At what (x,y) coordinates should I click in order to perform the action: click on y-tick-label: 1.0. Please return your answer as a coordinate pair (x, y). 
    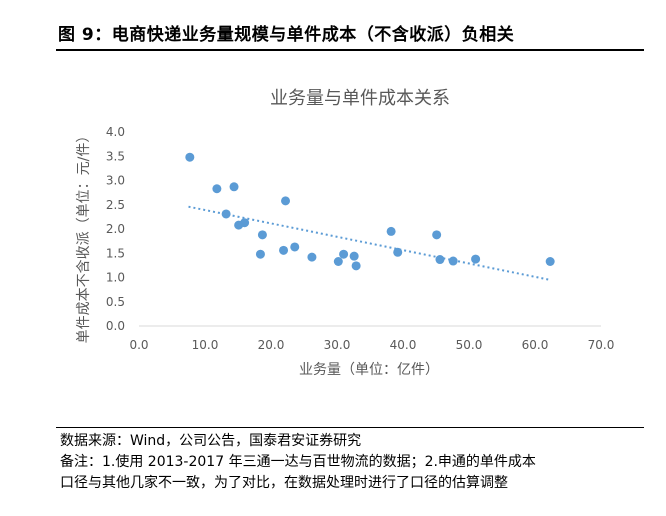
    Looking at the image, I should click on (115, 278).